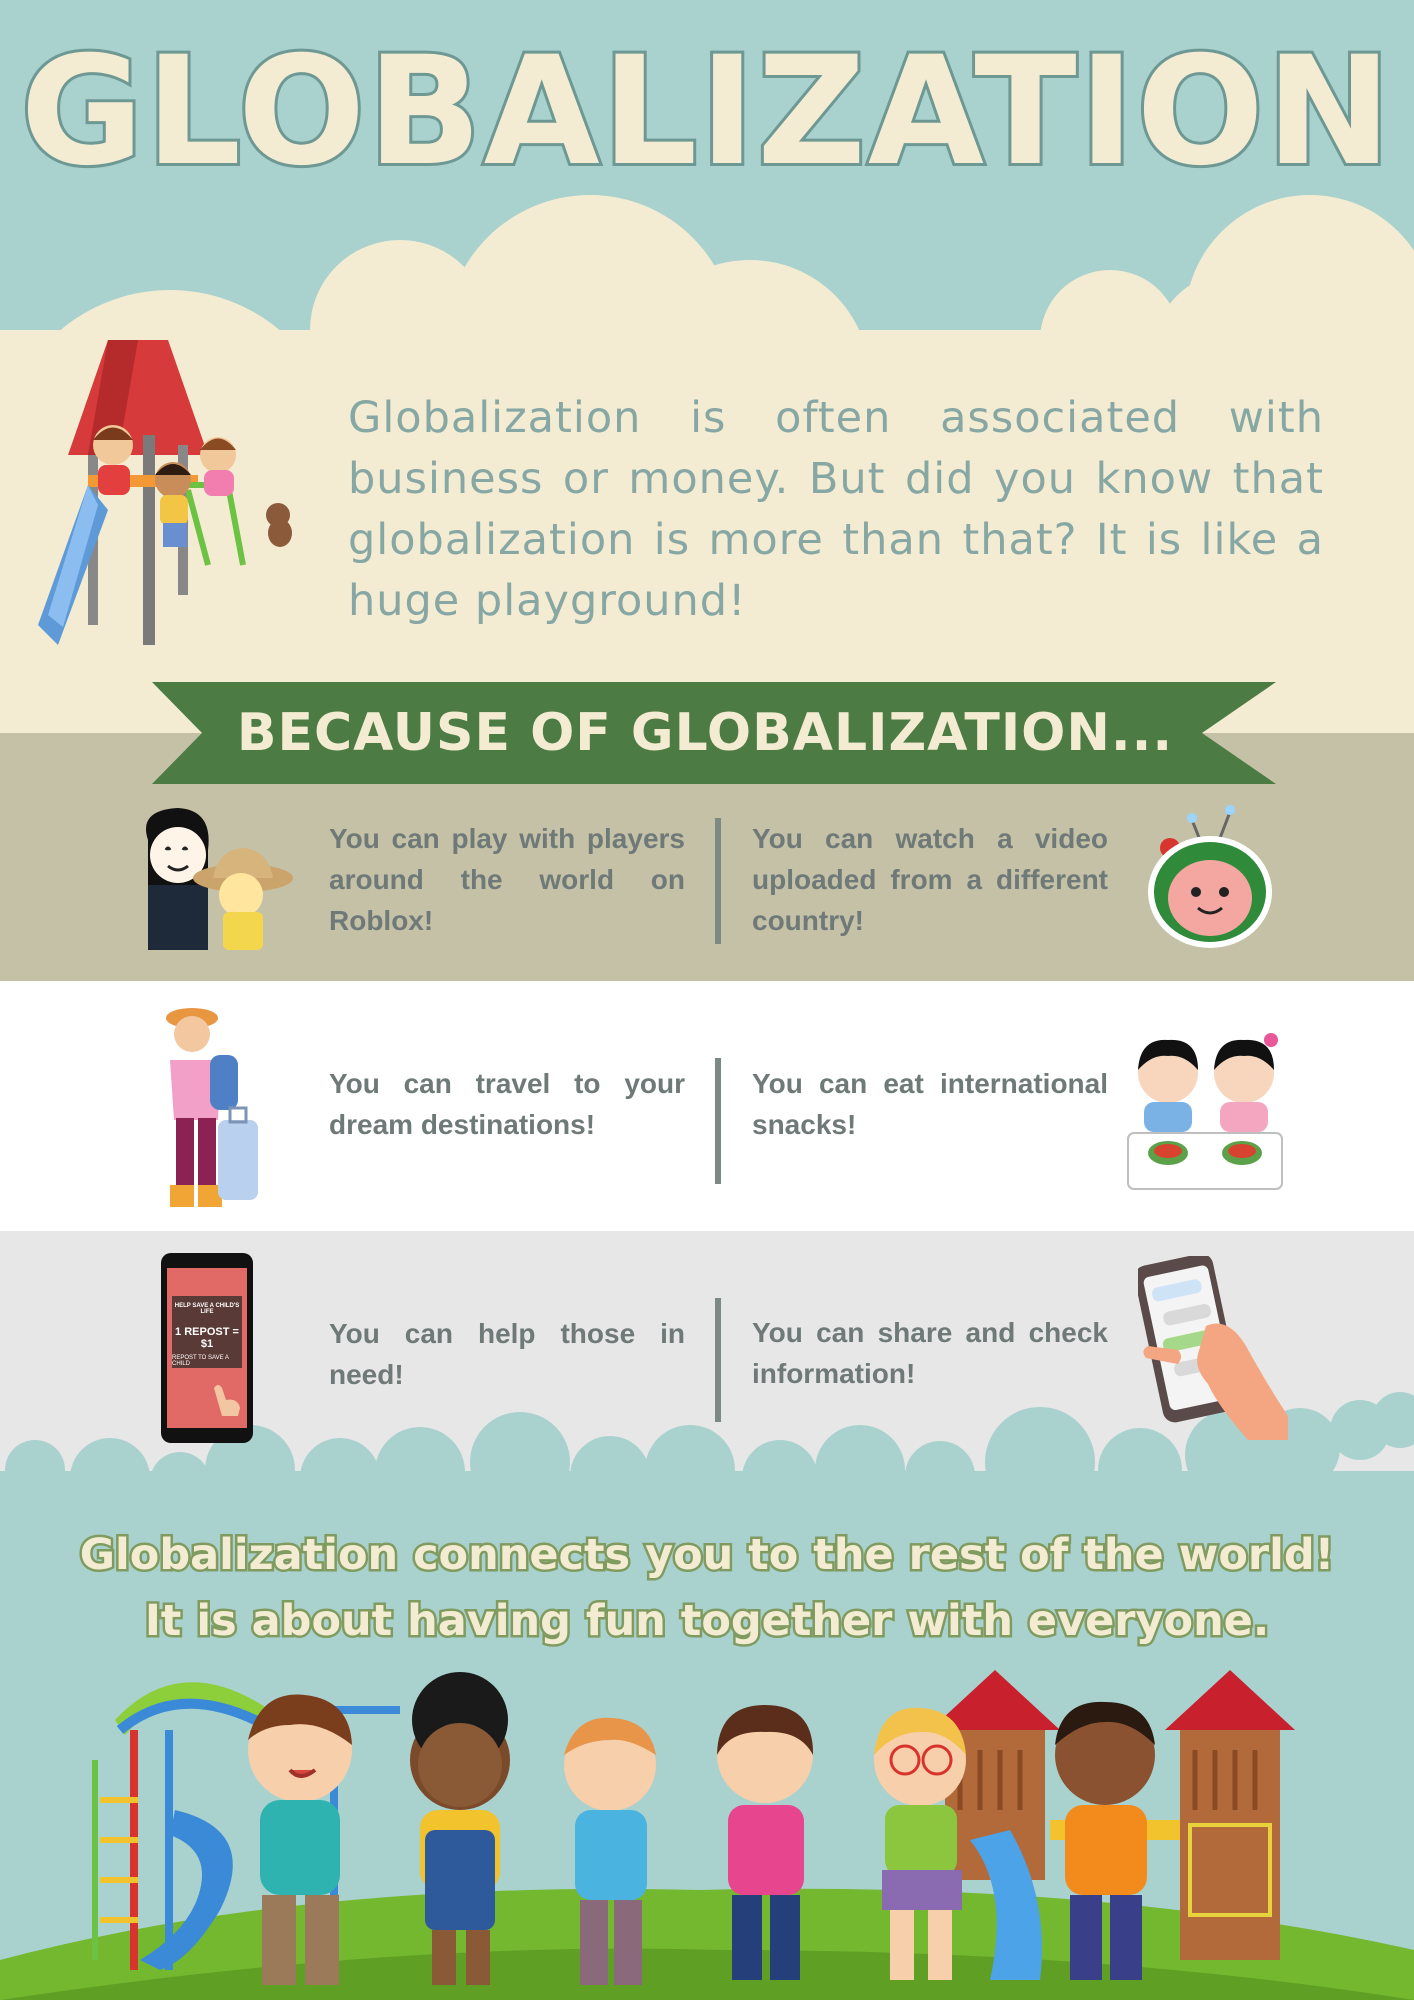 Image resolution: width=1414 pixels, height=2000 pixels. Describe the element at coordinates (207, 1338) in the screenshot. I see `phone-post-headline: 1 REPOST = $1` at that location.